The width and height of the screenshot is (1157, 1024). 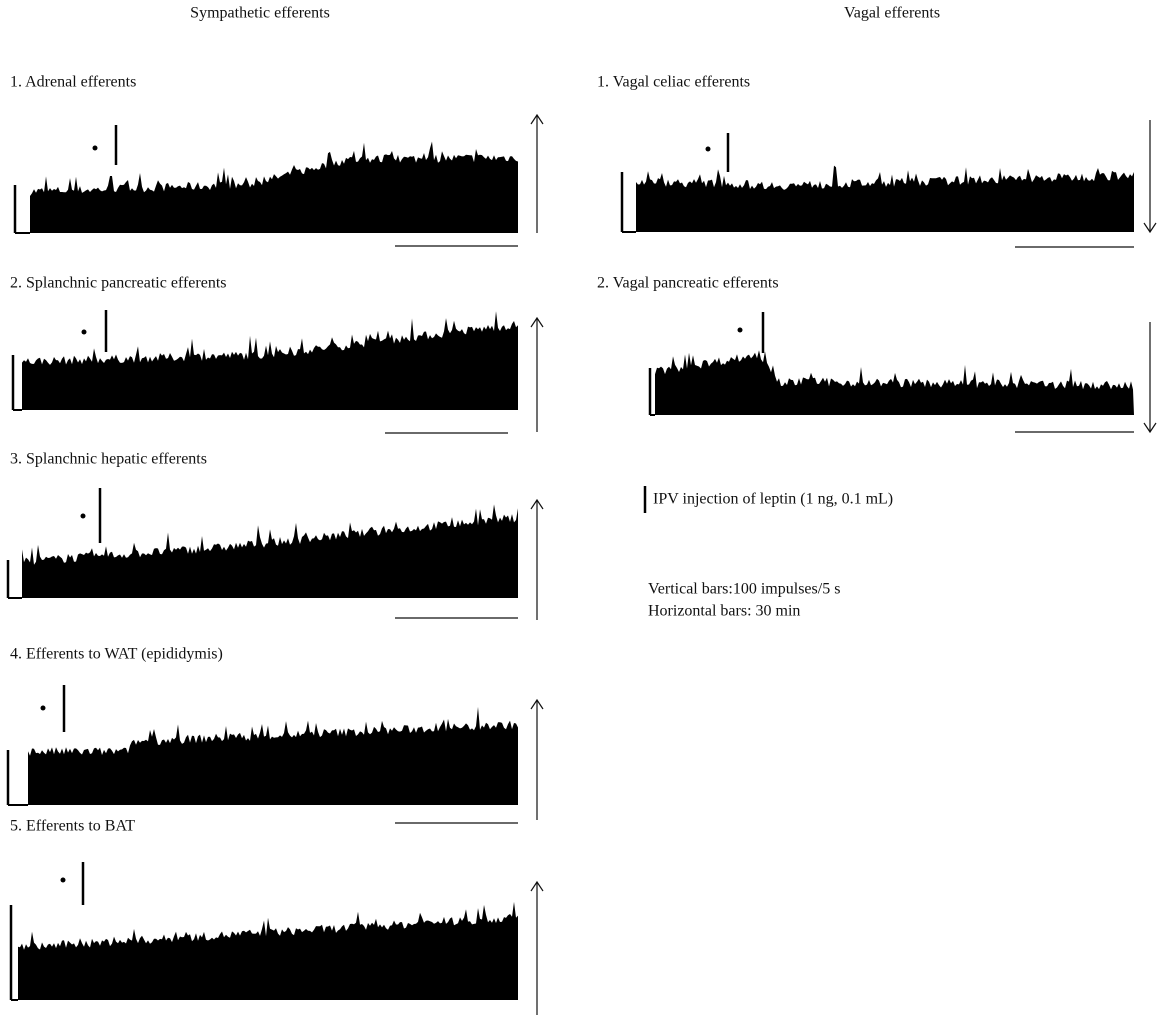 What do you see at coordinates (108, 459) in the screenshot?
I see `panel-label: 3. Splanchnic hepatic efferents` at bounding box center [108, 459].